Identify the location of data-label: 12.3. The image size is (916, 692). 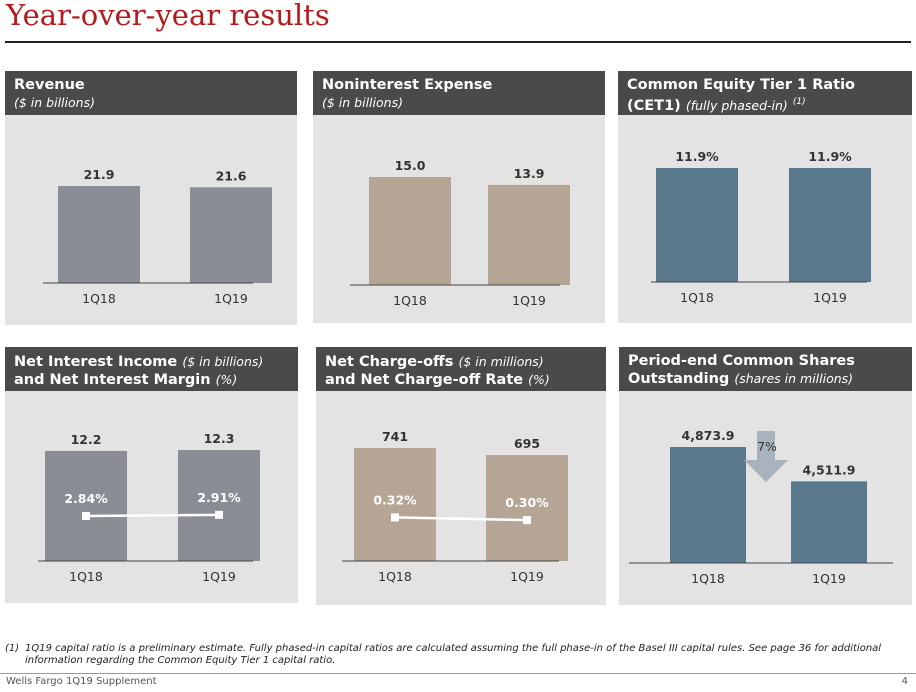
(219, 438).